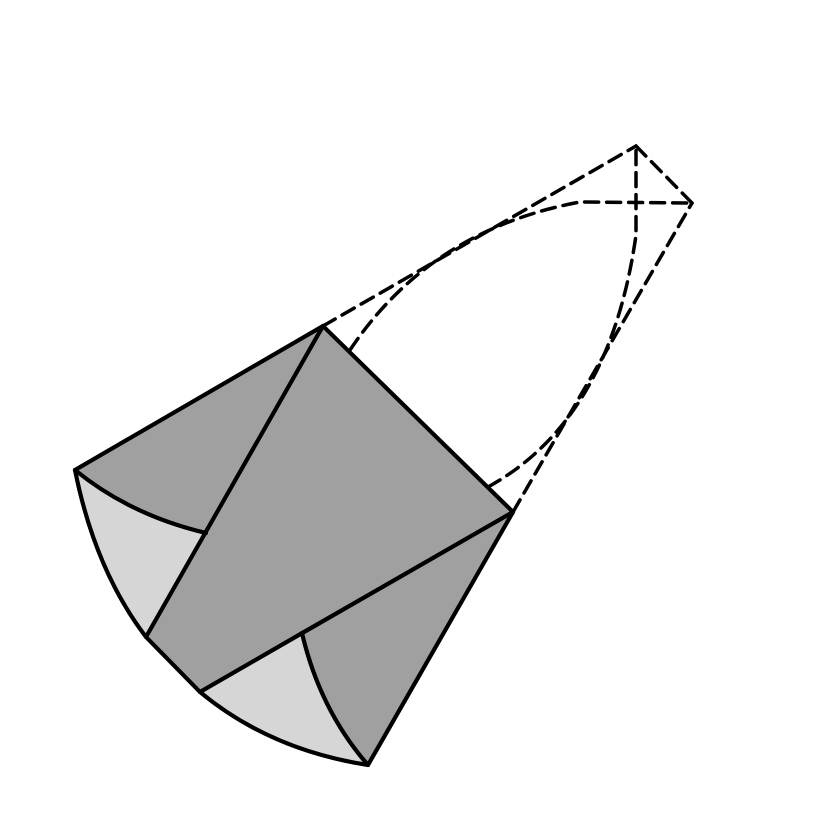  I want to click on edge-right-slant, so click(440, 638).